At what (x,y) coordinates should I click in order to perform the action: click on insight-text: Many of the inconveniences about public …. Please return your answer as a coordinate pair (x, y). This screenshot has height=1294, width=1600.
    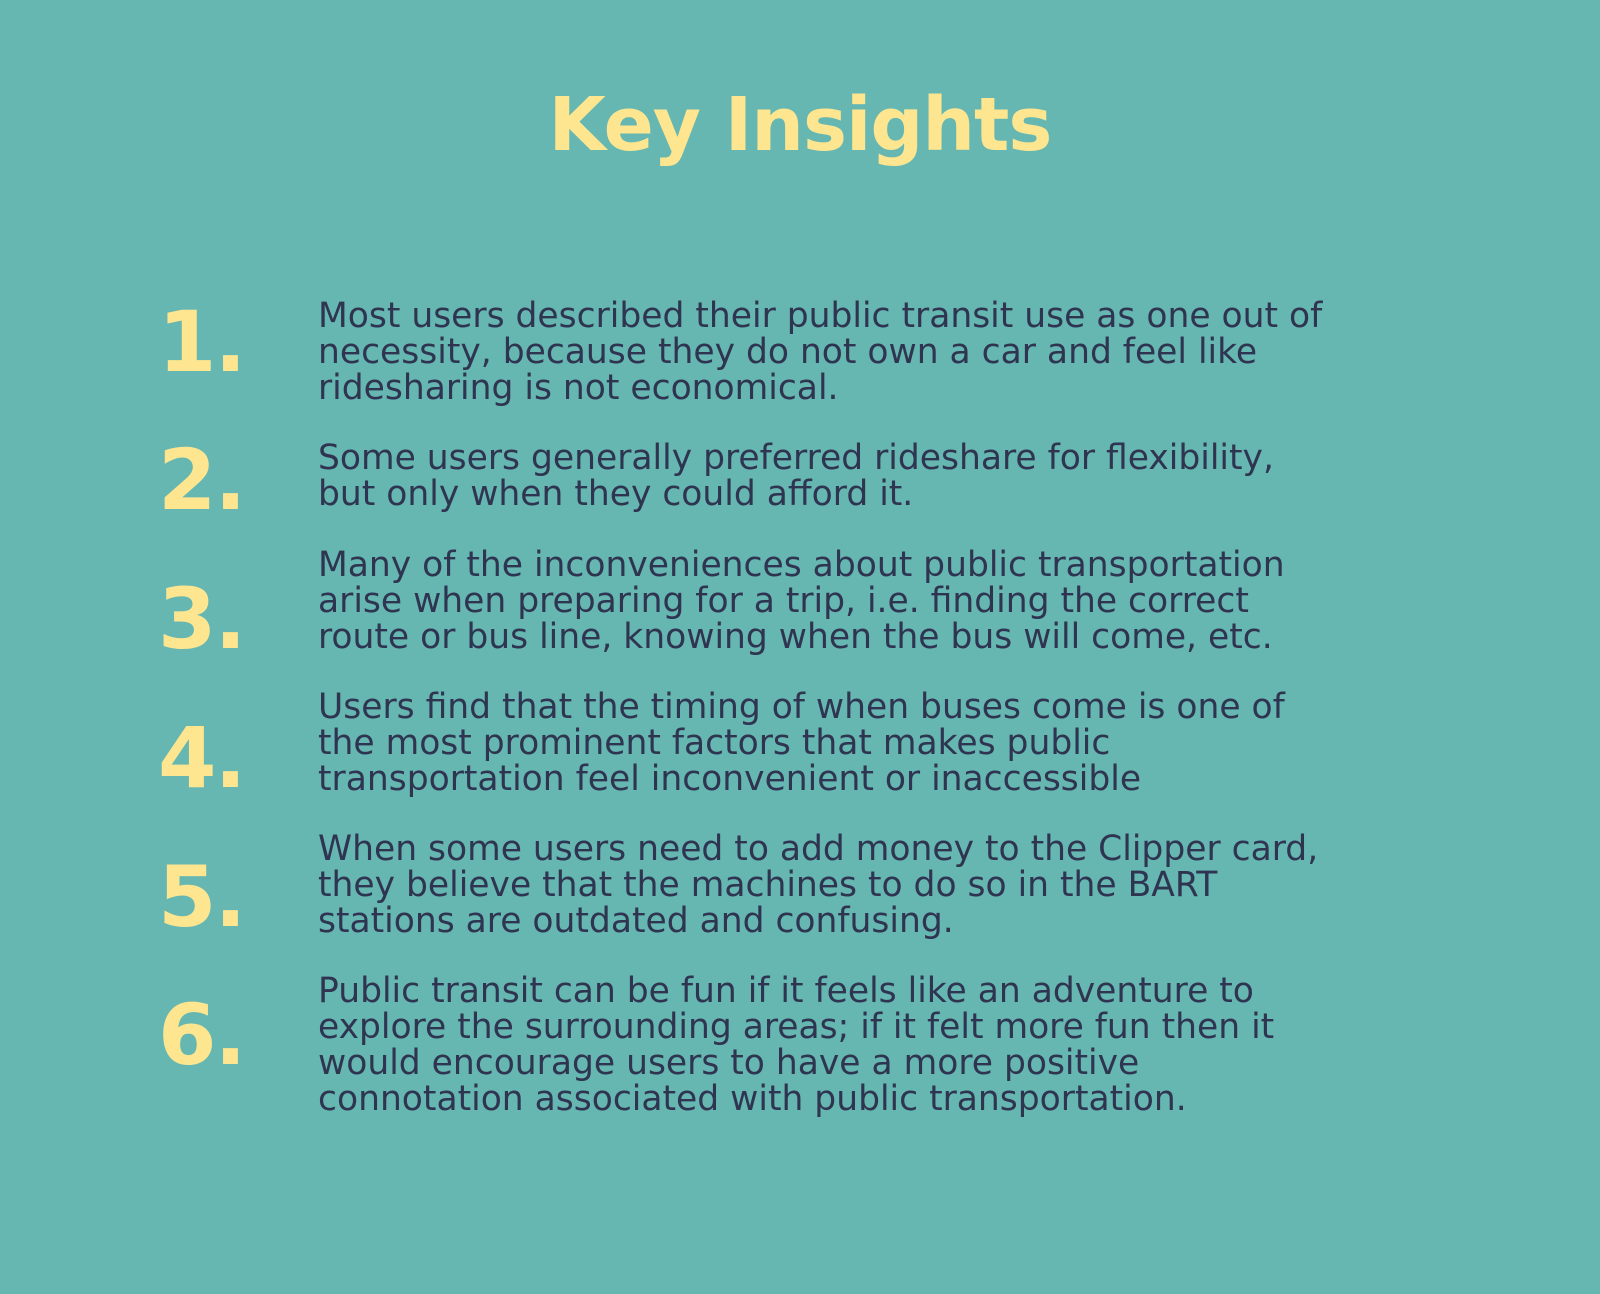
    Looking at the image, I should click on (801, 601).